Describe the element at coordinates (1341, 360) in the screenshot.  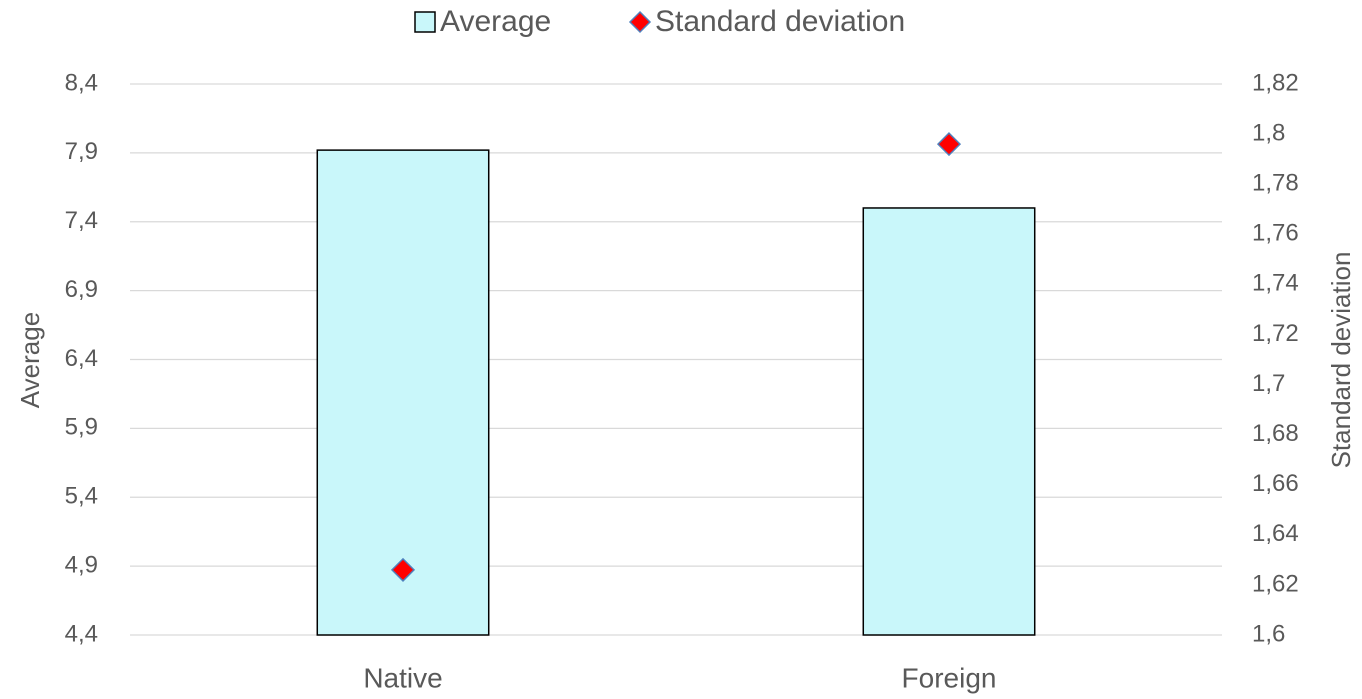
I see `y2-axis-title: Standard deviation` at that location.